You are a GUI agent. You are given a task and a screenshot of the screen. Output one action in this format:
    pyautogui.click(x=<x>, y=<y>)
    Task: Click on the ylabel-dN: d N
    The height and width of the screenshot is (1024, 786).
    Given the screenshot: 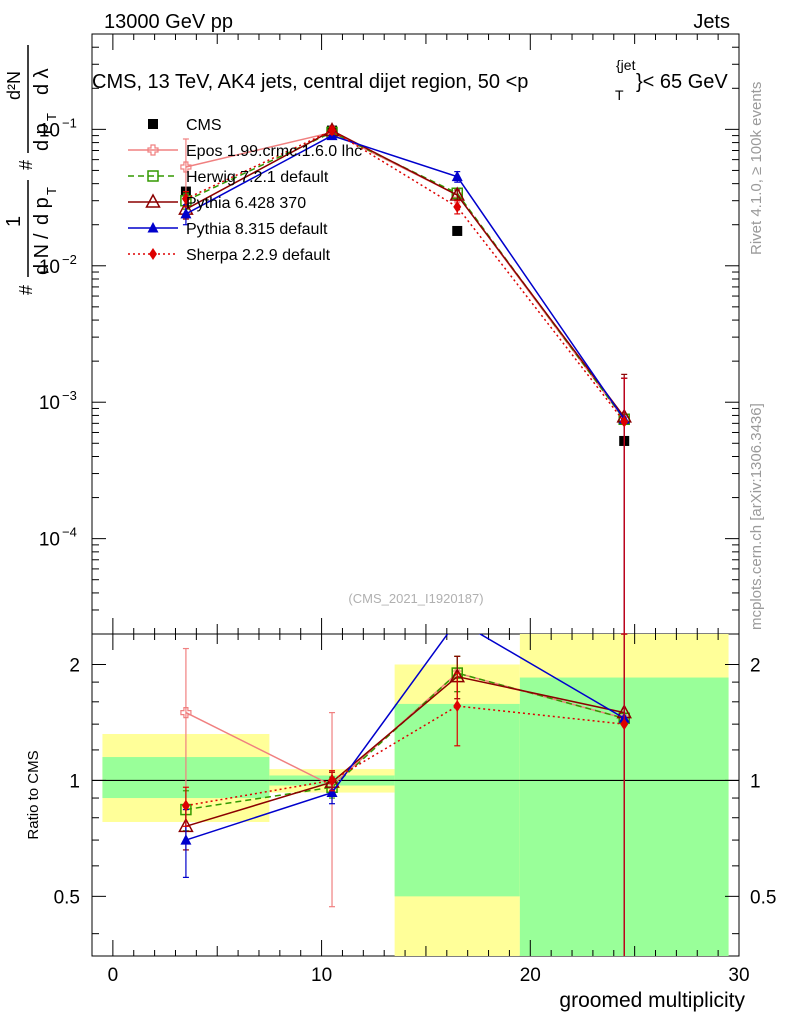 What is the action you would take?
    pyautogui.click(x=42, y=259)
    